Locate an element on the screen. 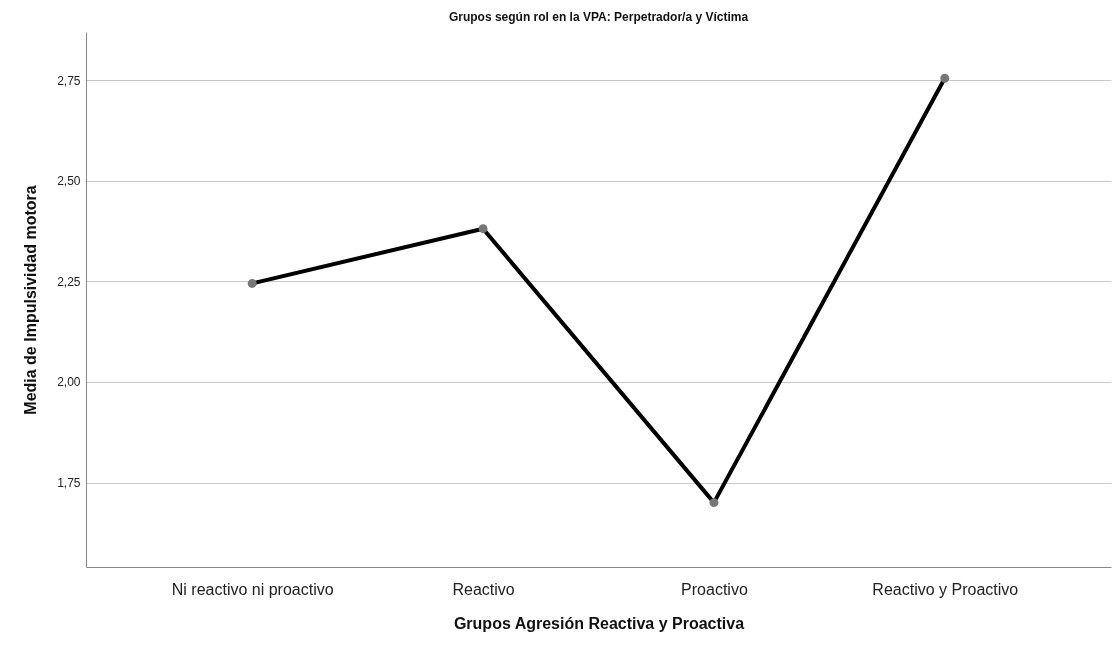 This screenshot has width=1113, height=645. y-tick-label: 2,00 is located at coordinates (69, 382).